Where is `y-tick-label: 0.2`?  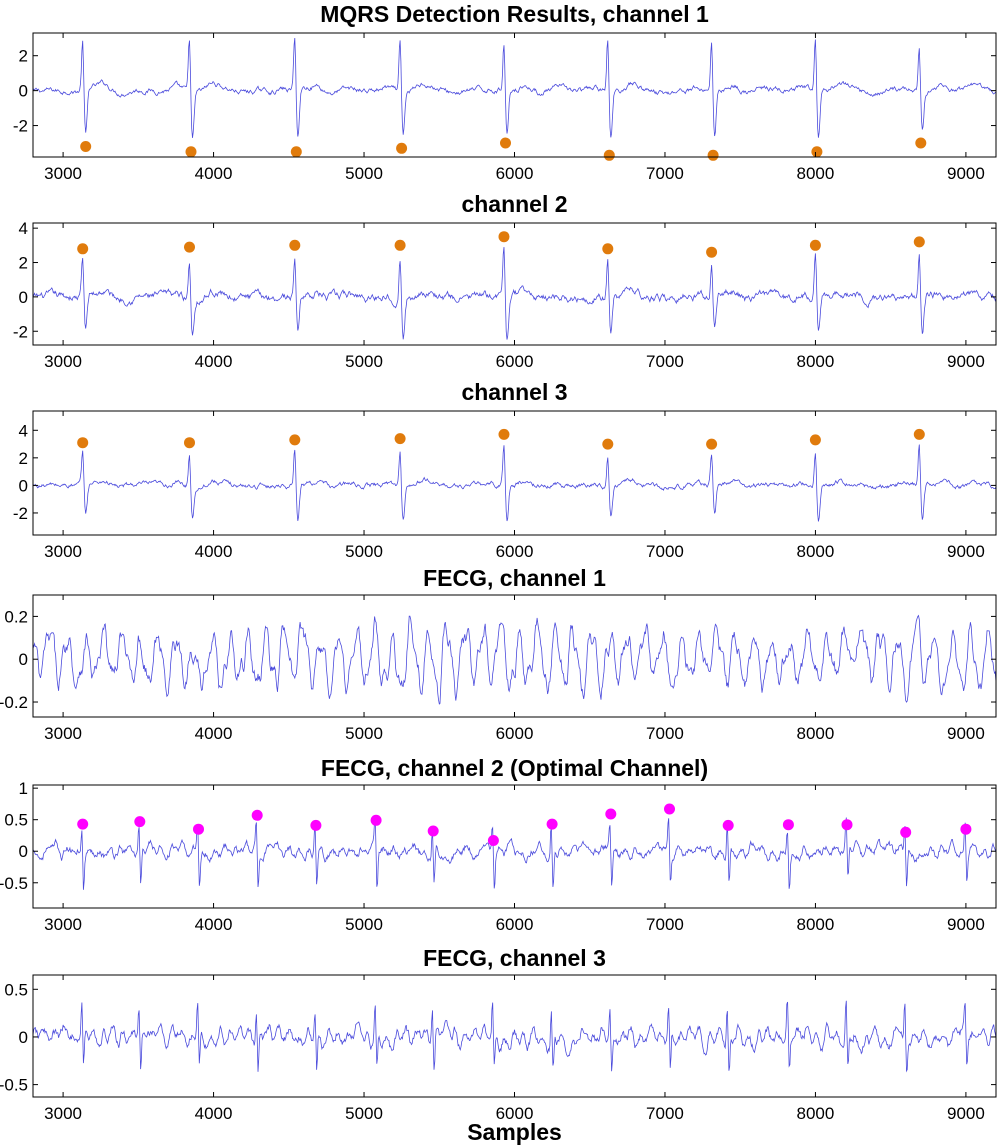
y-tick-label: 0.2 is located at coordinates (16, 616).